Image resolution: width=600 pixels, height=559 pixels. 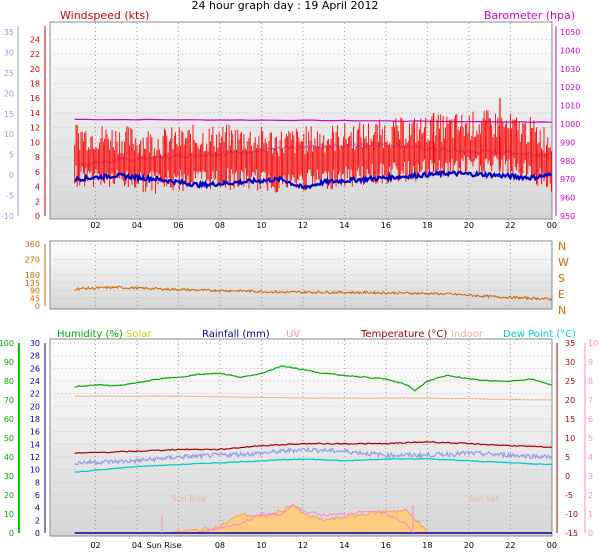 I want to click on uv-tick: 7, so click(x=590, y=400).